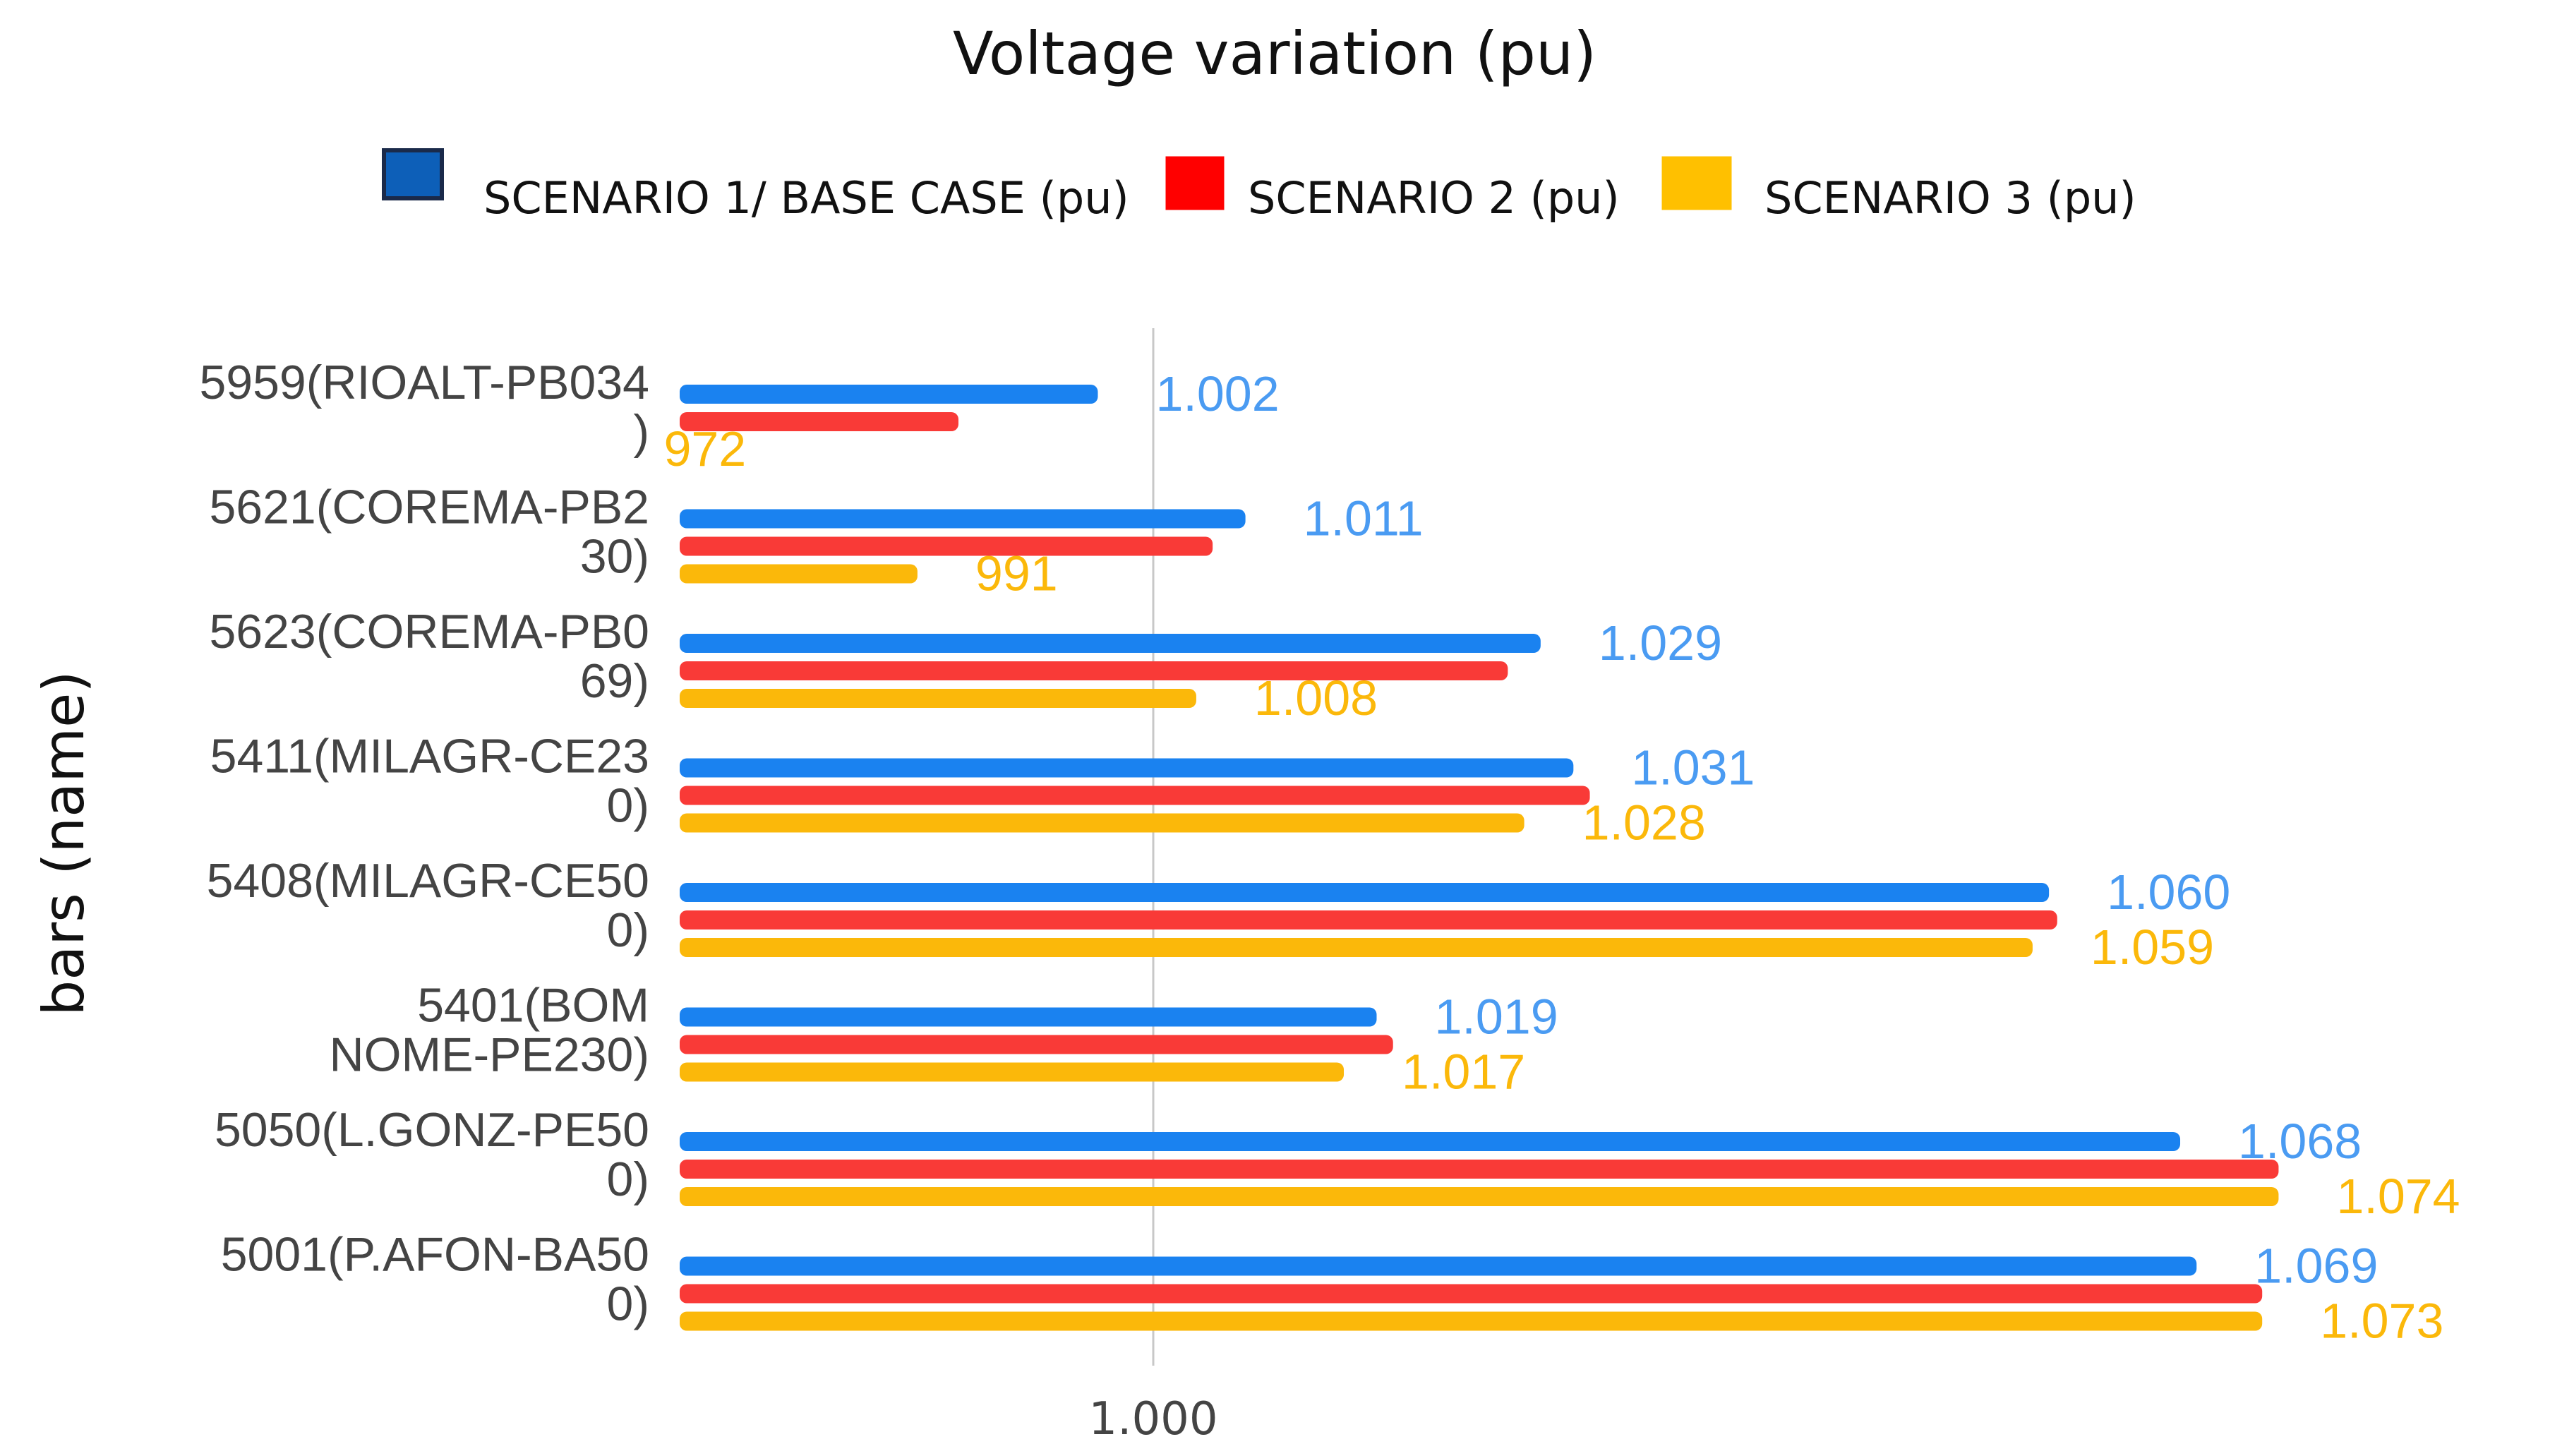  Describe the element at coordinates (1274, 53) in the screenshot. I see `chart-title: Voltage variation (pu)` at that location.